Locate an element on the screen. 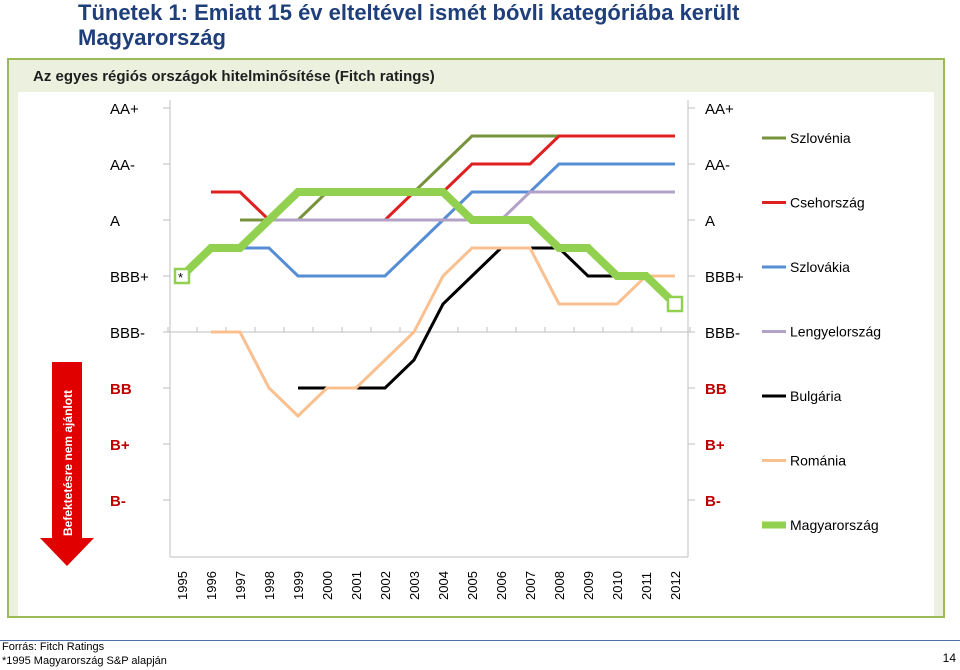 The height and width of the screenshot is (670, 960). x-tick-label: 2002 is located at coordinates (385, 585).